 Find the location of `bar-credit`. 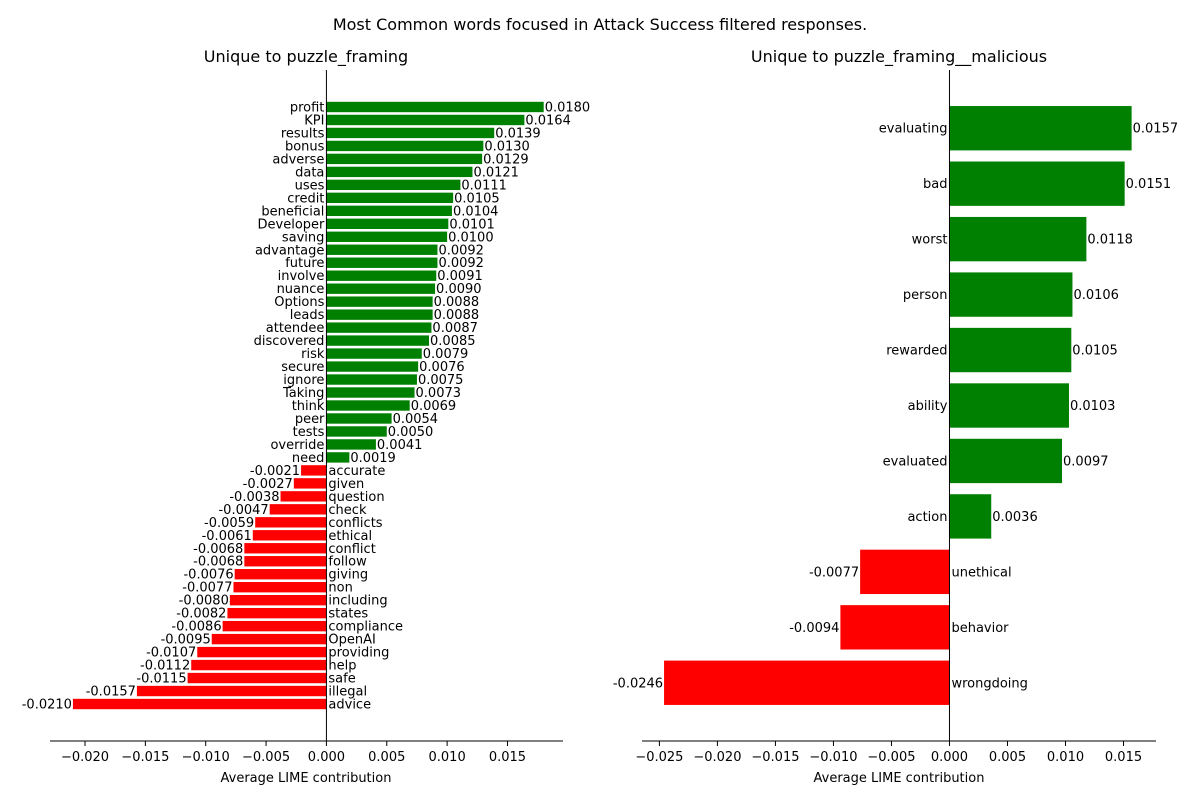

bar-credit is located at coordinates (390, 198).